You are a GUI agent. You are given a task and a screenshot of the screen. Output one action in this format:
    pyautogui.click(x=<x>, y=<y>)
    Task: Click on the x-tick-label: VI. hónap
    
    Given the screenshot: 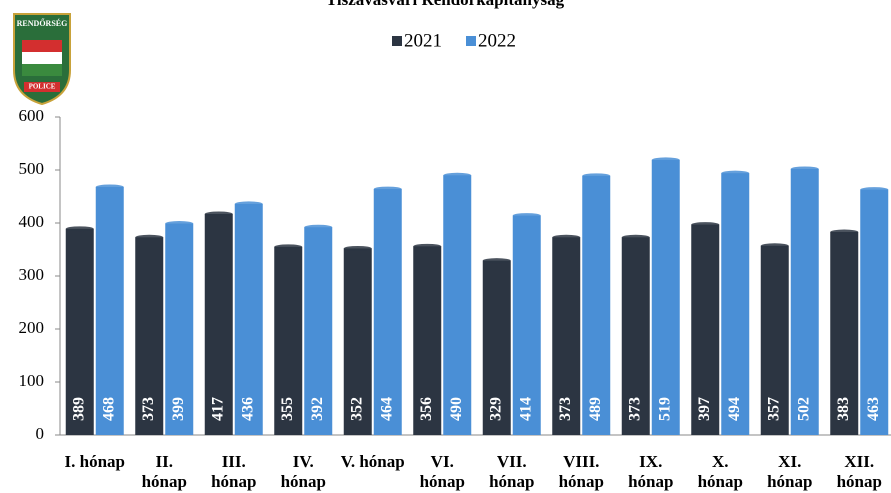 What is the action you would take?
    pyautogui.click(x=442, y=471)
    